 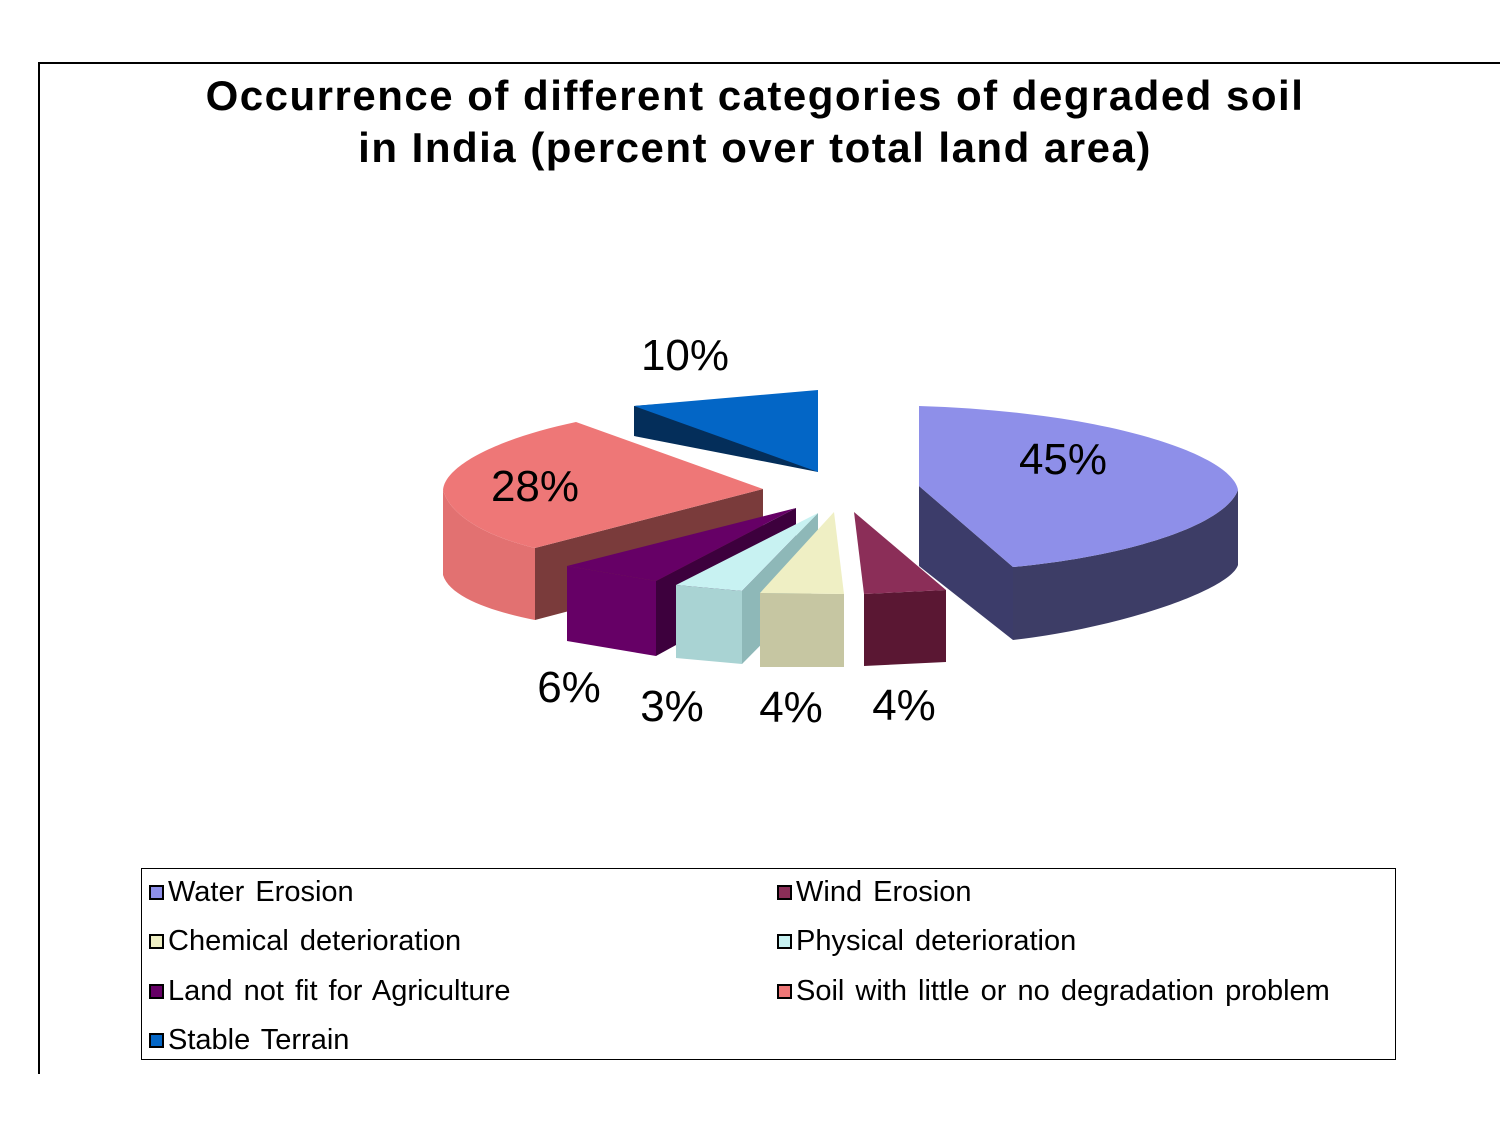 I want to click on legend-item-land-not-fit-for-agriculture: Land not fit for Agriculture, so click(x=329, y=991).